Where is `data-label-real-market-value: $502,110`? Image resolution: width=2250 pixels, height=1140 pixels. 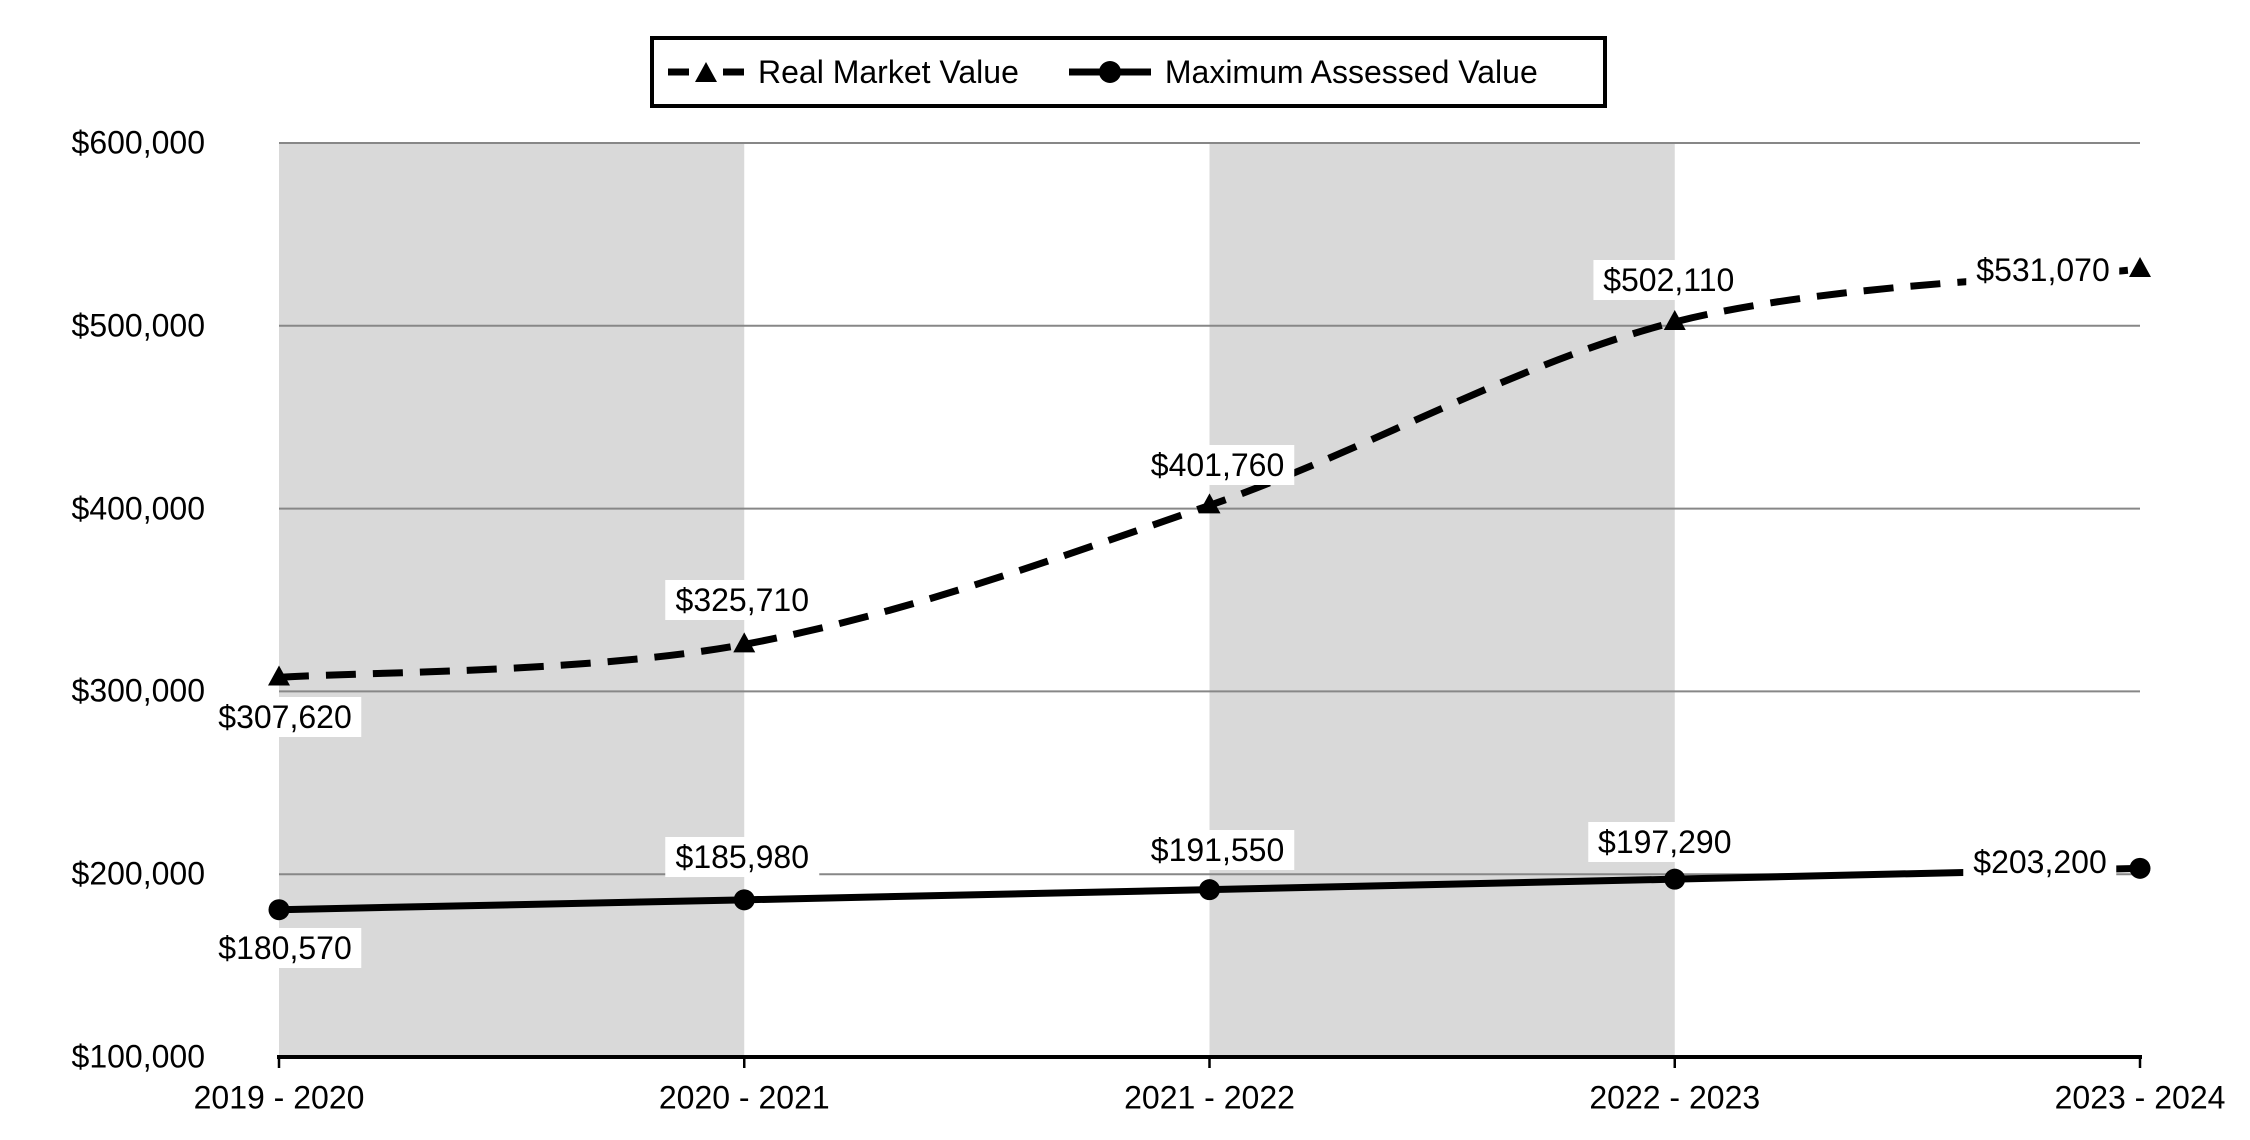 data-label-real-market-value: $502,110 is located at coordinates (1669, 279).